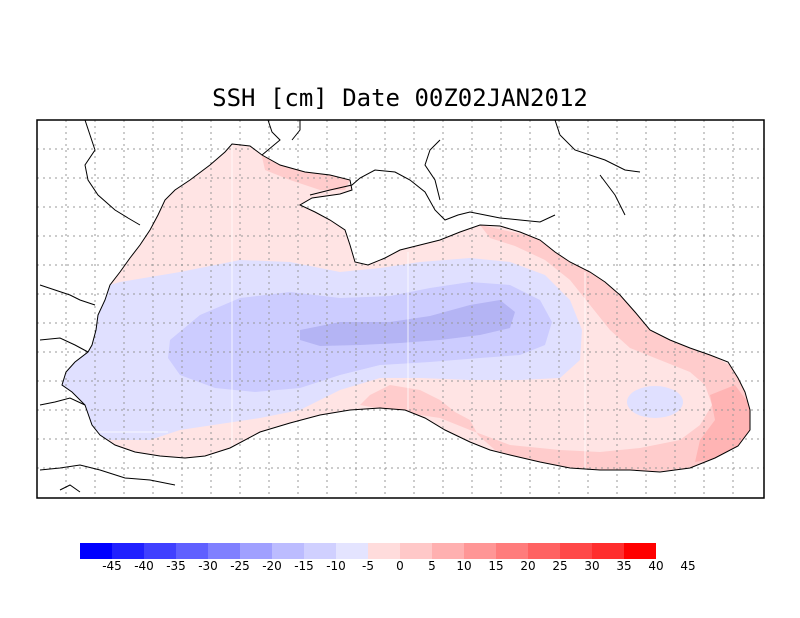 Image resolution: width=800 pixels, height=618 pixels. Describe the element at coordinates (528, 566) in the screenshot. I see `colorbar-tick-label: 20` at that location.